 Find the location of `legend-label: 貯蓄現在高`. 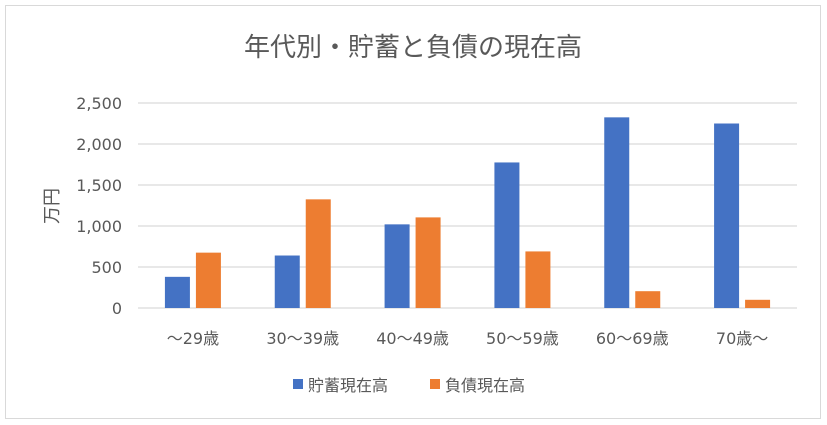

legend-label: 貯蓄現在高 is located at coordinates (348, 385).